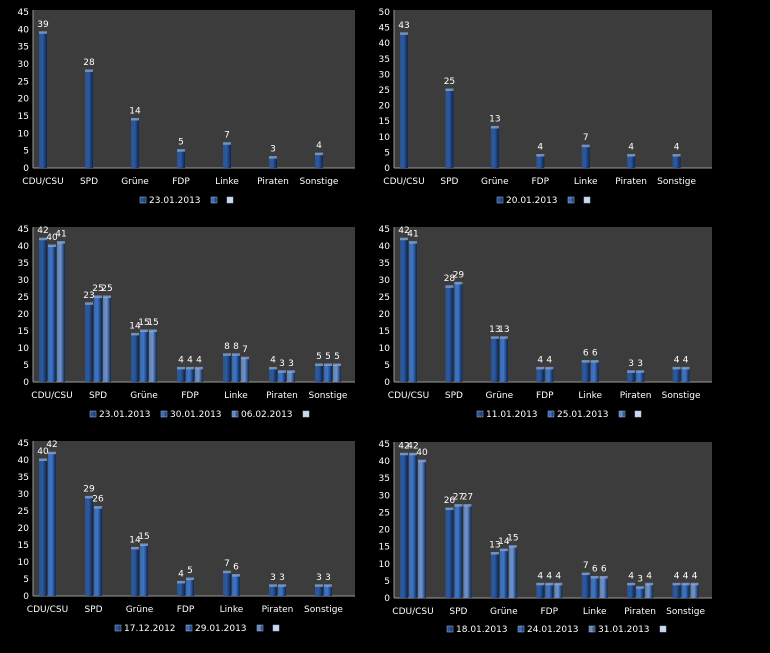  Describe the element at coordinates (385, 349) in the screenshot. I see `y-tick-label: 10` at that location.